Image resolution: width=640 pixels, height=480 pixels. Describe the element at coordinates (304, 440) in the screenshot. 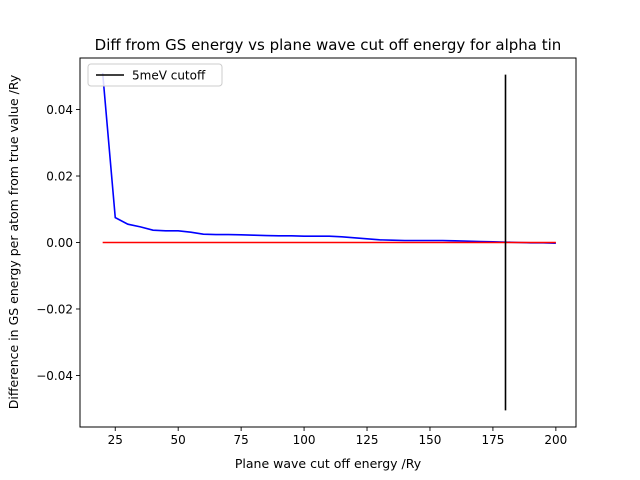

I see `x-tick-label: 100` at that location.